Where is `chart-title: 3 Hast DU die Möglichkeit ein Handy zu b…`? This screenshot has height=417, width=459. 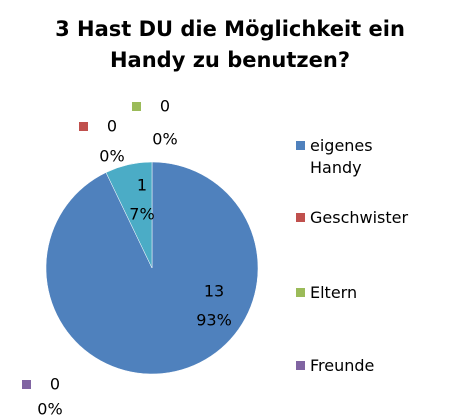 chart-title: 3 Hast DU die Möglichkeit ein Handy zu b… is located at coordinates (230, 44).